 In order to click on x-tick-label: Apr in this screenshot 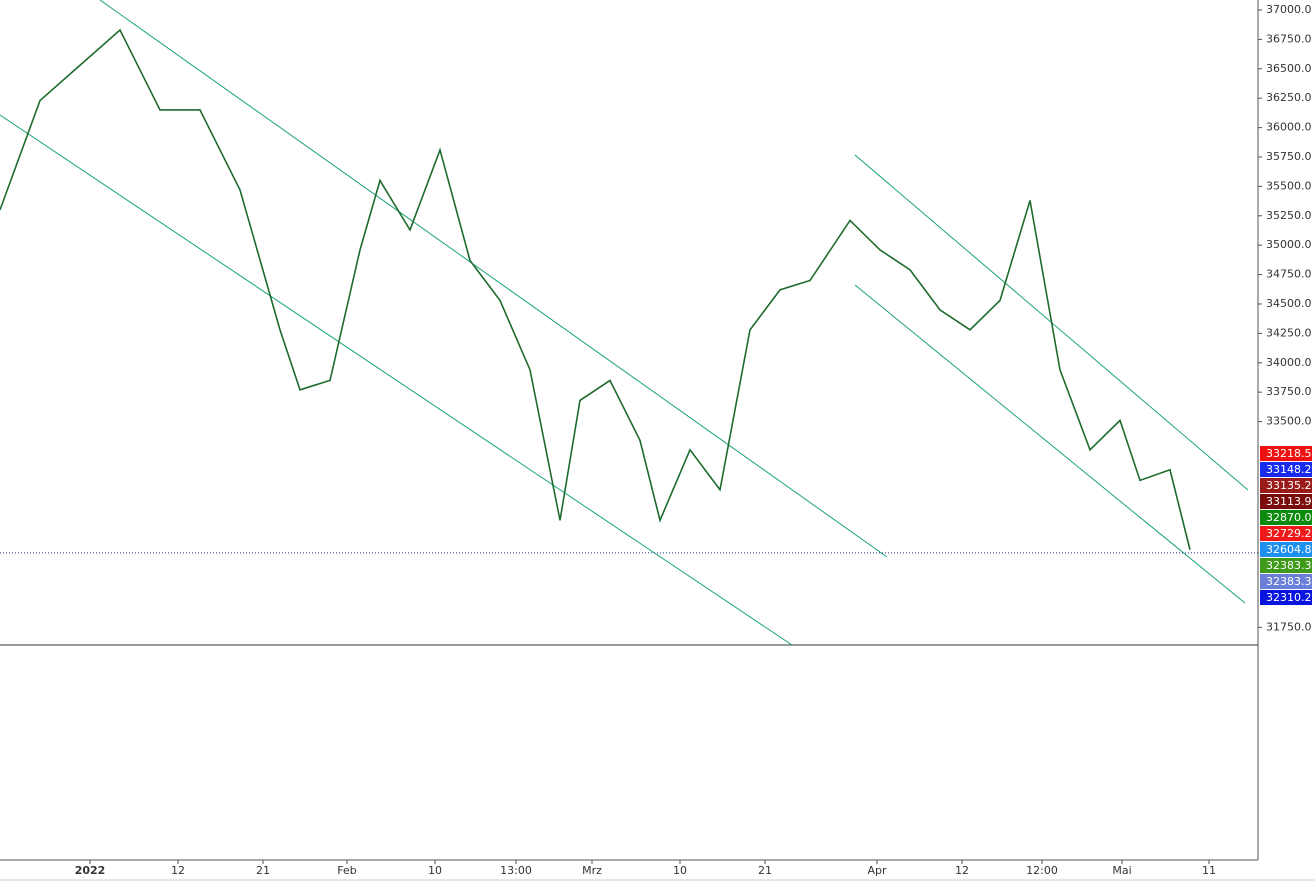, I will do `click(877, 870)`.